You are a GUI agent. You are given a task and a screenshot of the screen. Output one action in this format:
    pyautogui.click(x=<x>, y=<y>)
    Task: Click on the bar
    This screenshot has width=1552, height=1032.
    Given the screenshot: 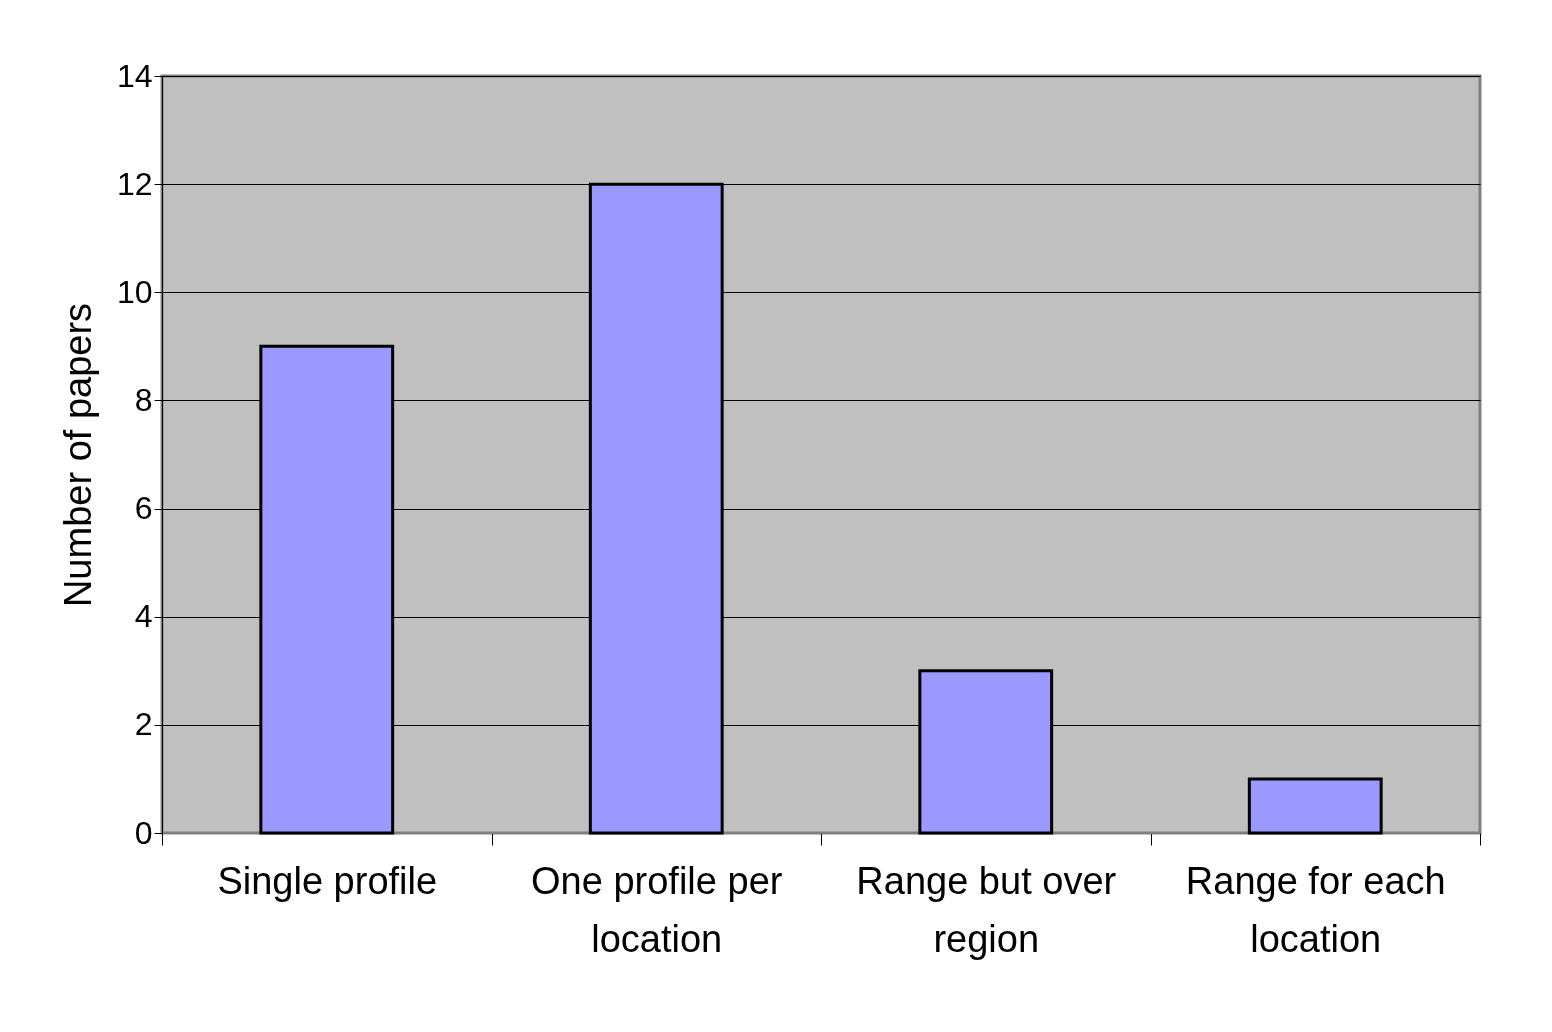 What is the action you would take?
    pyautogui.click(x=1315, y=806)
    